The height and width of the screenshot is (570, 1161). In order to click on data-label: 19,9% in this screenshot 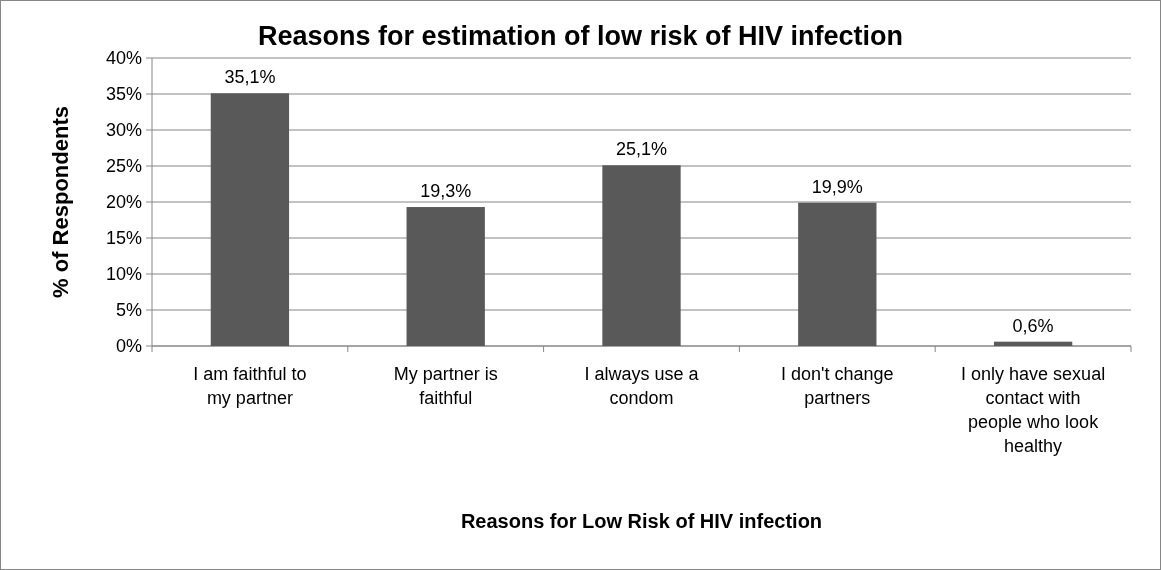, I will do `click(837, 186)`.